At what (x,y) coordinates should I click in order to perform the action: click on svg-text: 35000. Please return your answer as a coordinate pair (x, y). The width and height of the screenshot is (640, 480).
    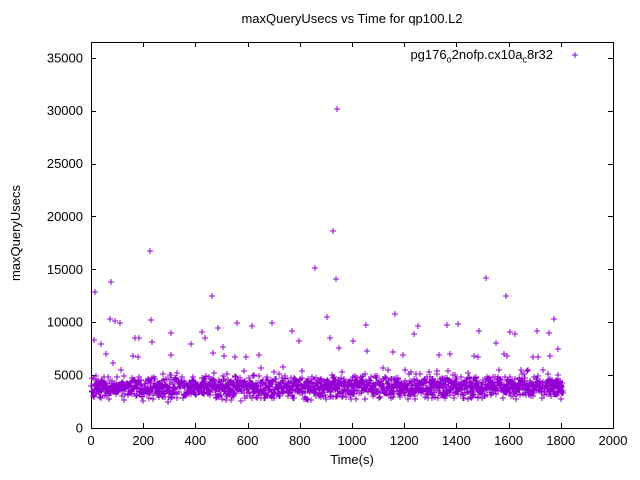
    Looking at the image, I should click on (65, 57).